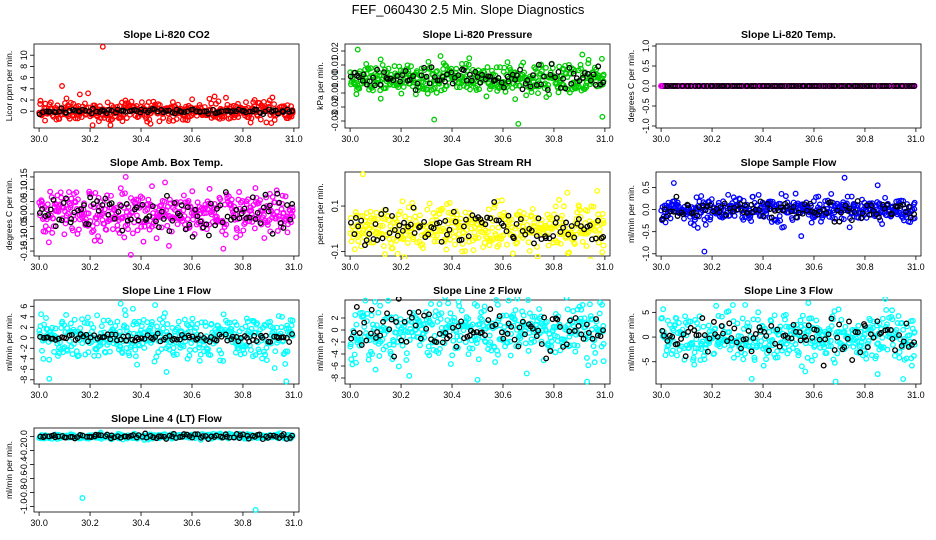 This screenshot has height=540, width=936. I want to click on y-tick-label: -0.10, so click(24, 238).